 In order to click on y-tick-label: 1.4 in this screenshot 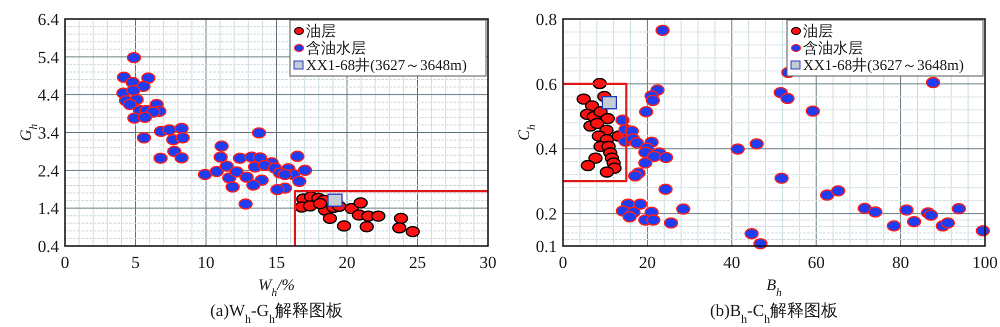, I will do `click(49, 208)`.